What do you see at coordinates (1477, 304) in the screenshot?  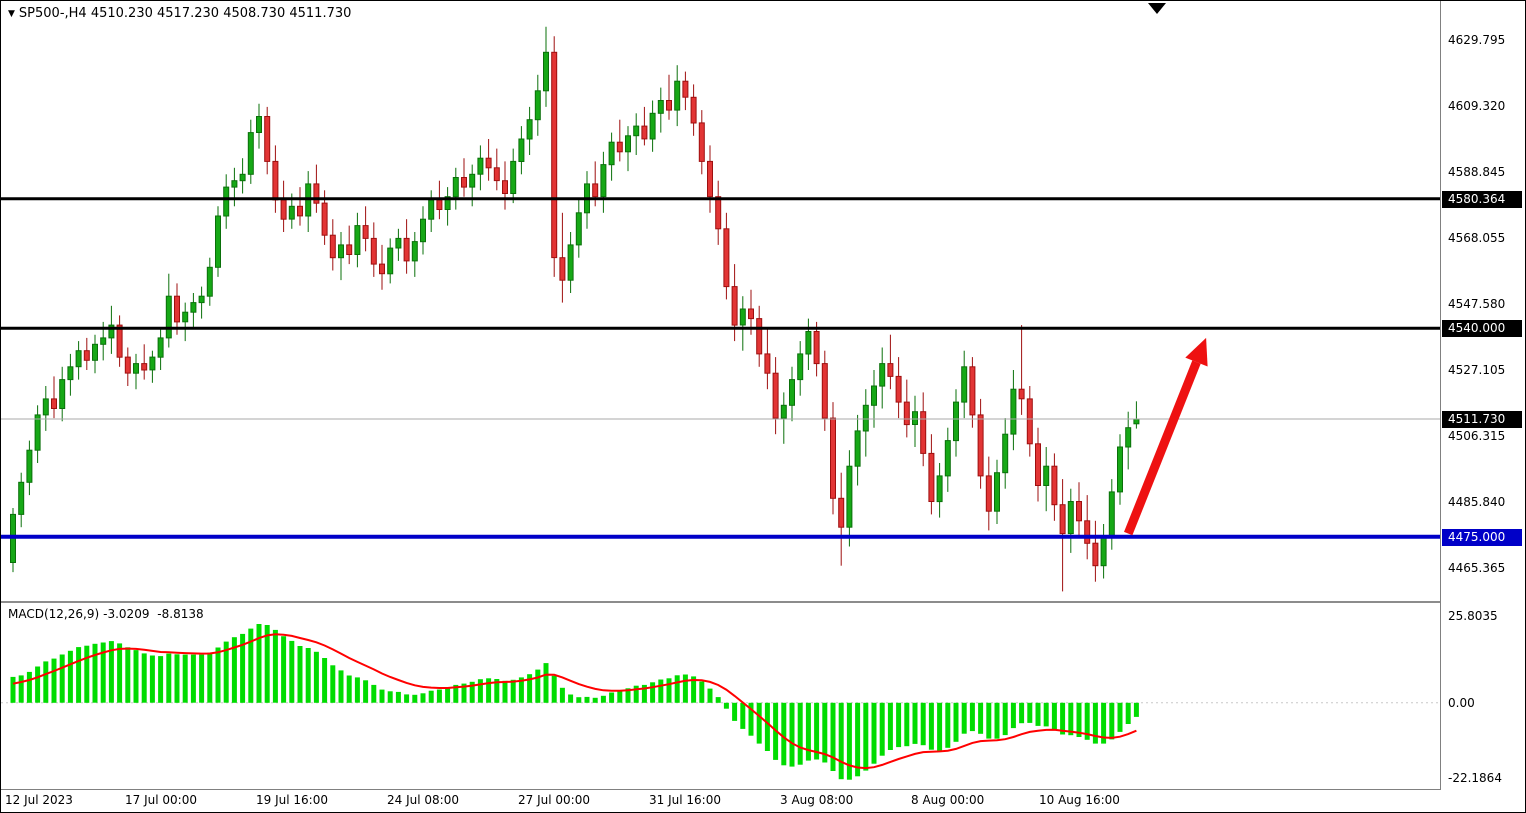 I see `price-scale-label: 4547.580` at bounding box center [1477, 304].